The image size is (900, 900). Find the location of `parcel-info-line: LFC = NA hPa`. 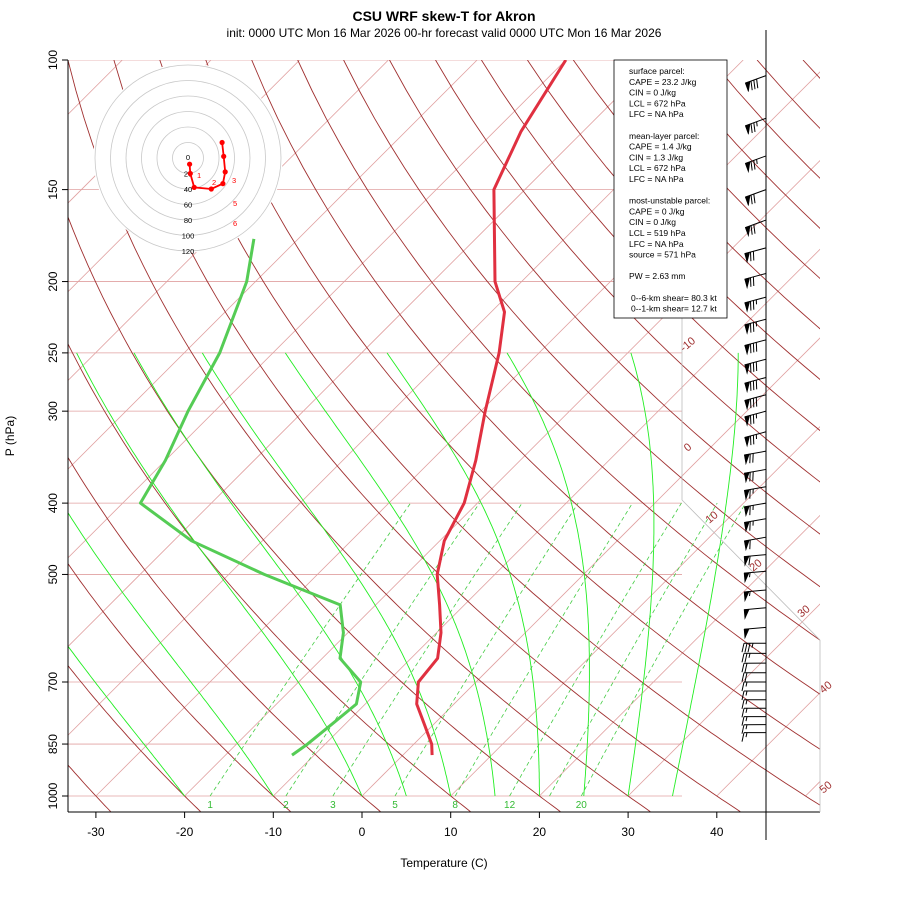

parcel-info-line: LFC = NA hPa is located at coordinates (656, 179).